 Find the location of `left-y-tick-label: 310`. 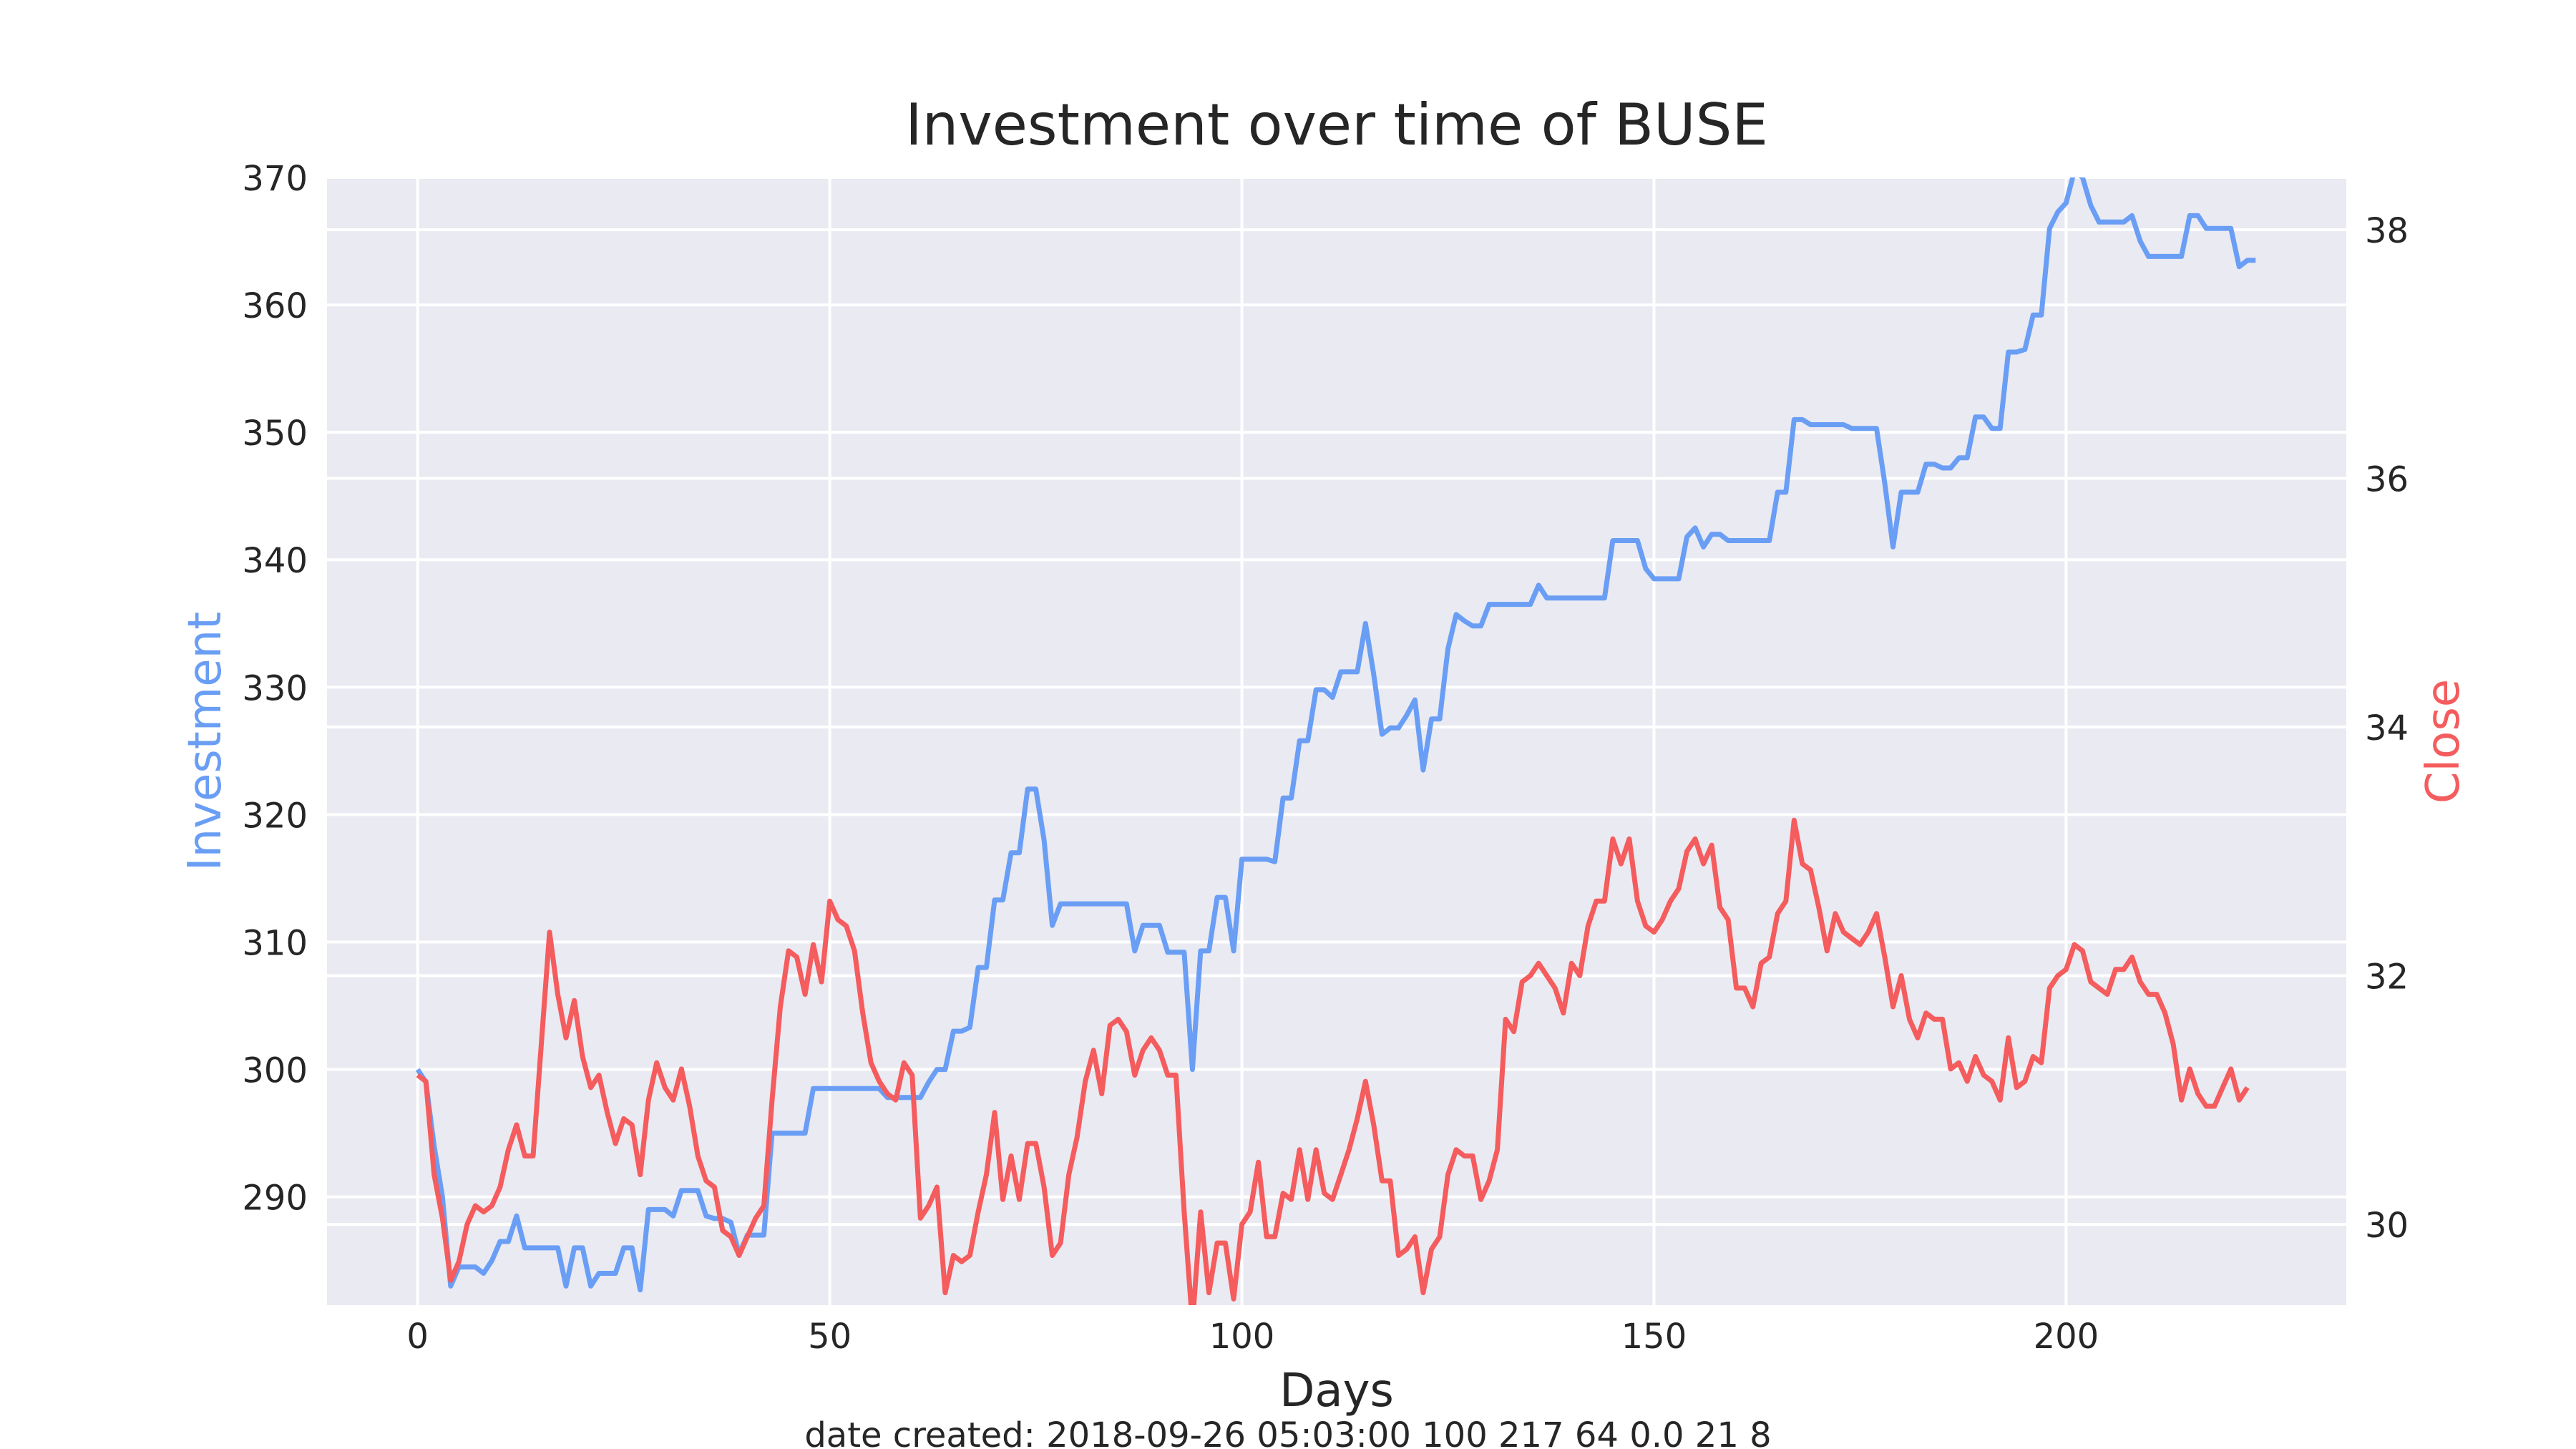

left-y-tick-label: 310 is located at coordinates (275, 943).